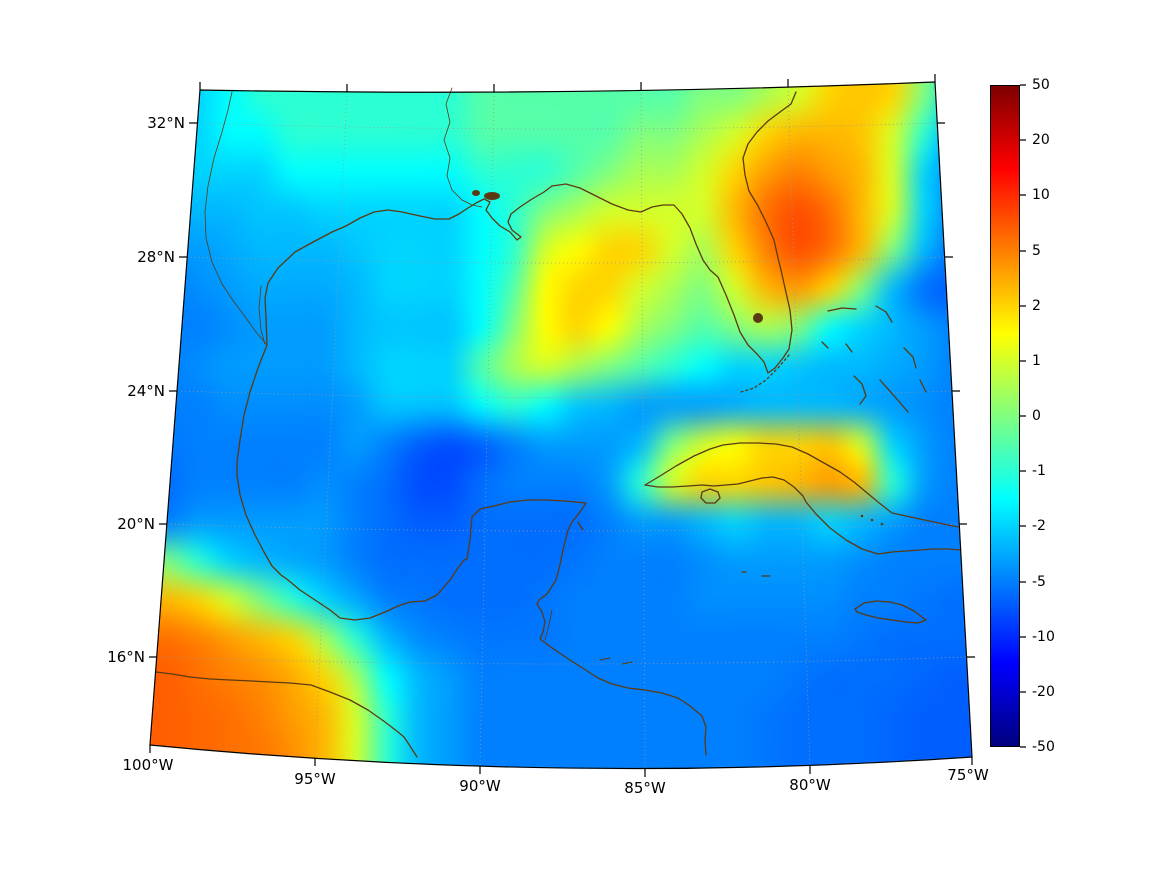  Describe the element at coordinates (643, 429) in the screenshot. I see `meridian-85w` at that location.